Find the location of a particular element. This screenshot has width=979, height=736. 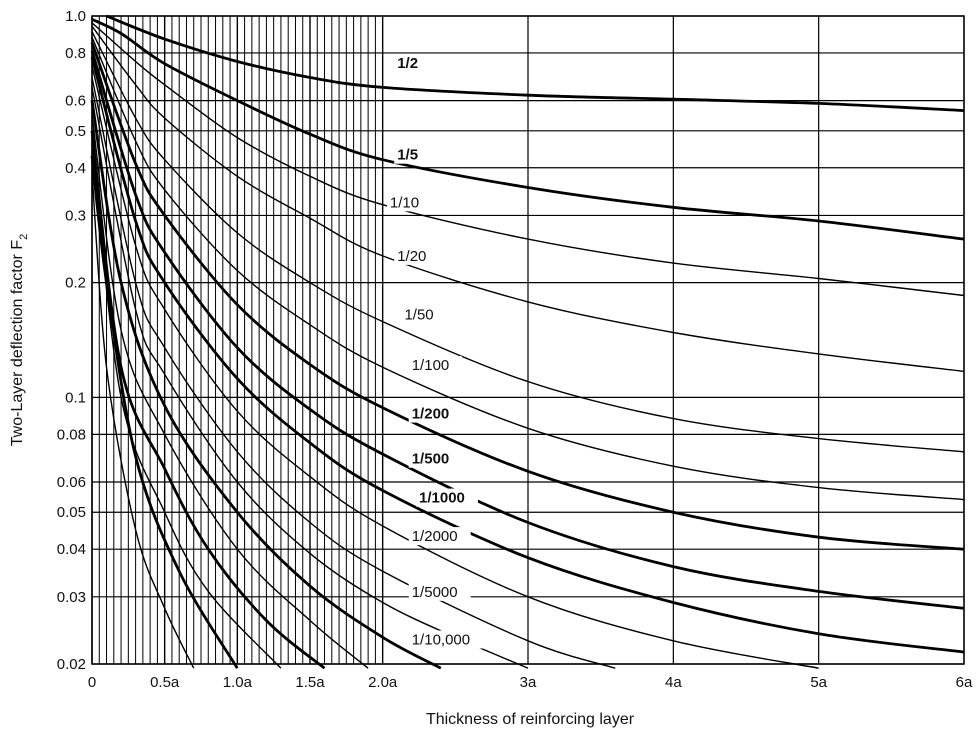

curve-label: 1/200 is located at coordinates (431, 414).